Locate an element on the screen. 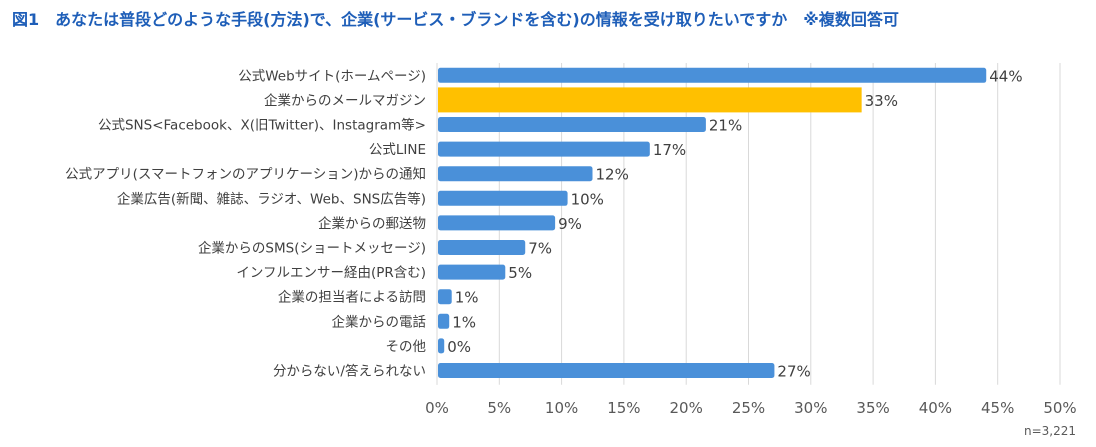 Image resolution: width=1096 pixels, height=447 pixels. x-tick-label: 10% is located at coordinates (561, 408).